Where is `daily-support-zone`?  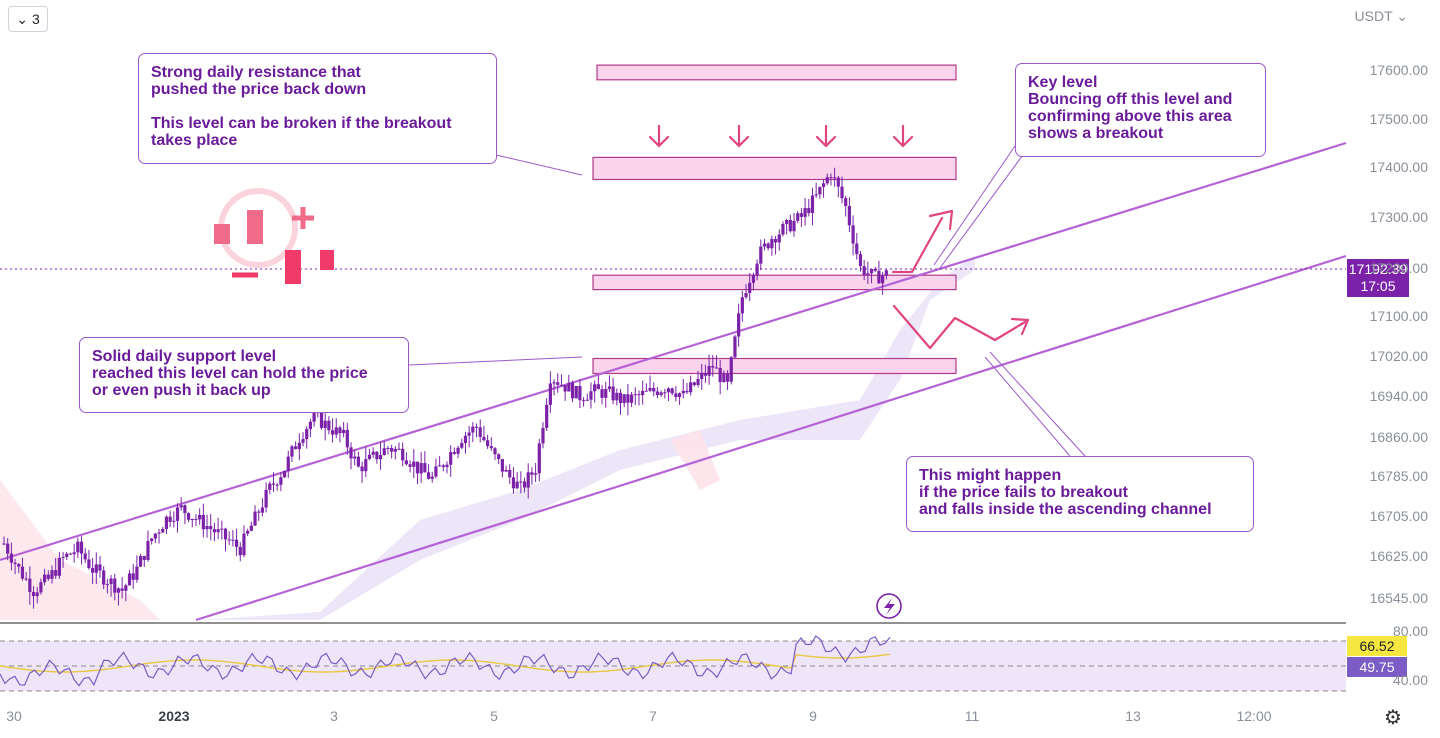 daily-support-zone is located at coordinates (774, 366).